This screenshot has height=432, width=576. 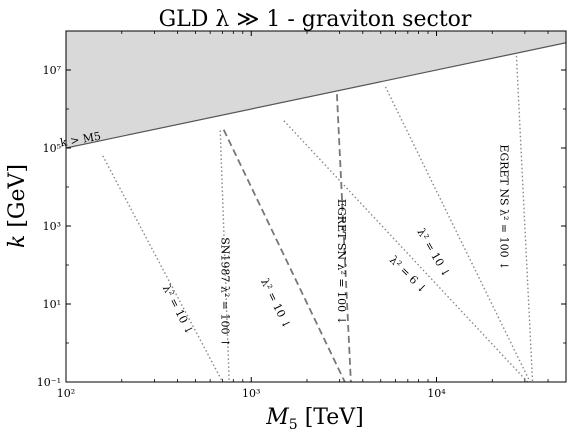 What do you see at coordinates (314, 418) in the screenshot?
I see `x-axis-label: M5 [TeV]` at bounding box center [314, 418].